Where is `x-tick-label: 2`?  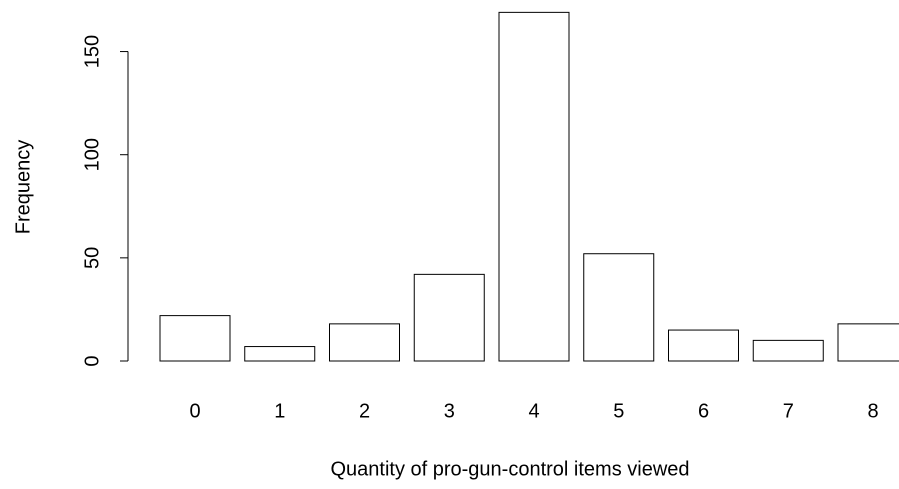
x-tick-label: 2 is located at coordinates (364, 411).